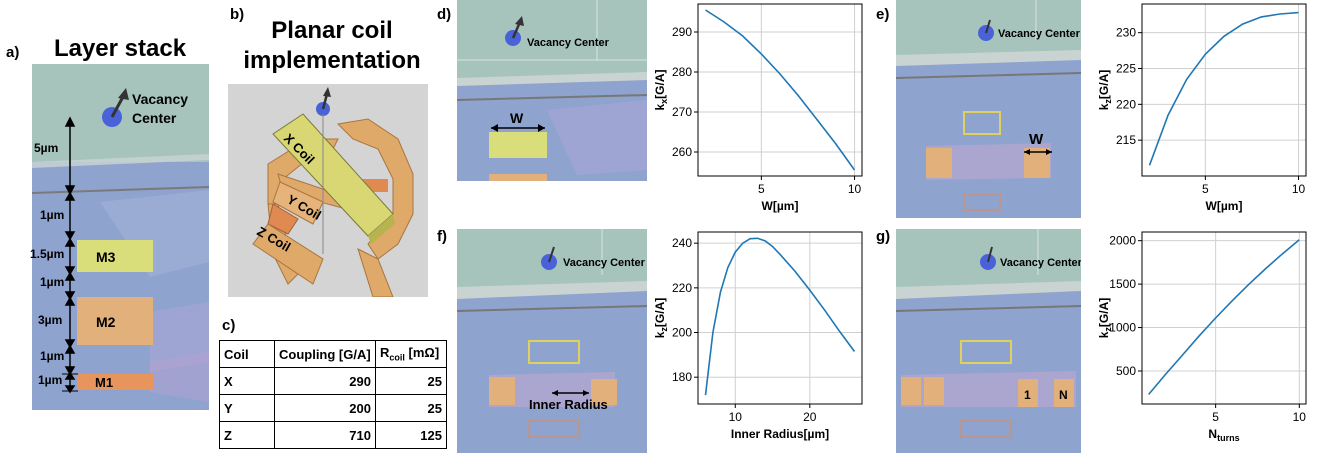 Image resolution: width=1319 pixels, height=455 pixels. Describe the element at coordinates (47, 254) in the screenshot. I see `dim-1-5um: 1.5µm` at that location.